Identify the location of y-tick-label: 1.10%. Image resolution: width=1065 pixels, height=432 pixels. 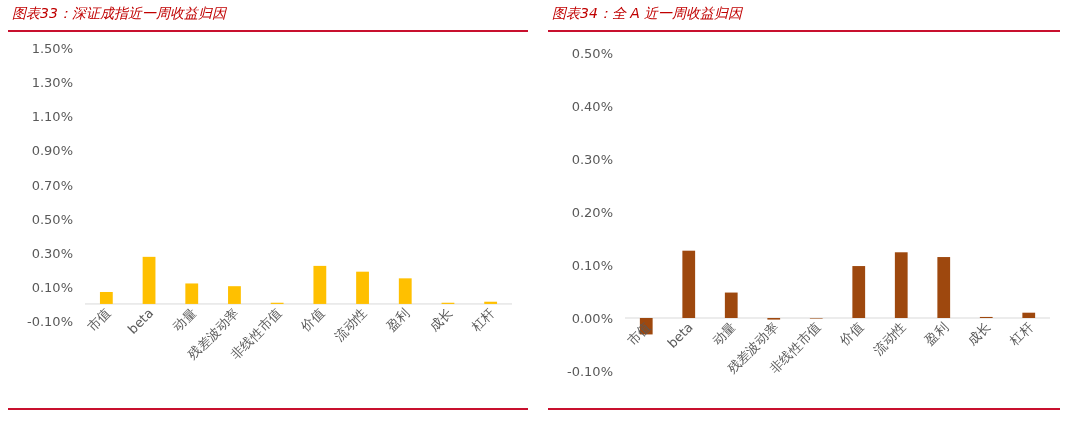
(52, 117).